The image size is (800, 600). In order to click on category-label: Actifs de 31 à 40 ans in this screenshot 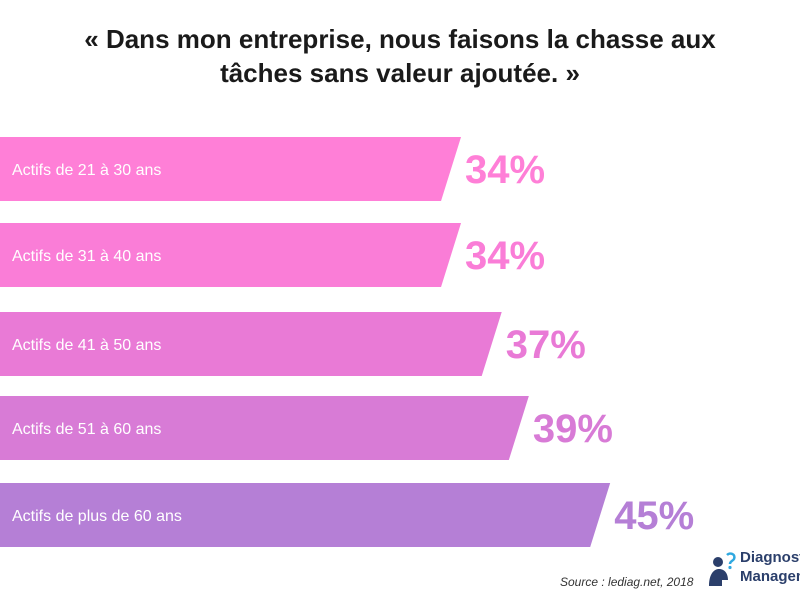, I will do `click(86, 256)`.